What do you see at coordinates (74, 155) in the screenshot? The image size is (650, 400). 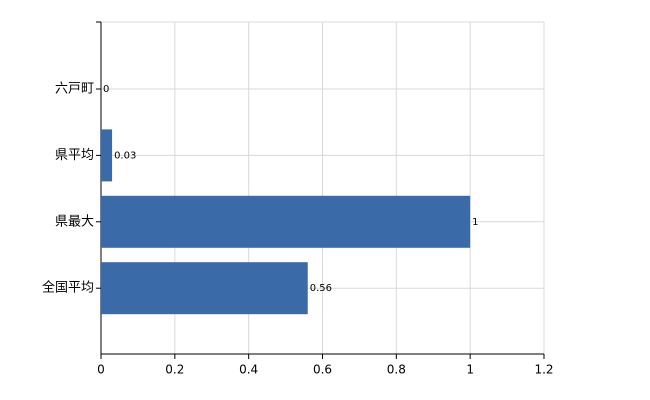 I see `y-tick-label: 県平均` at bounding box center [74, 155].